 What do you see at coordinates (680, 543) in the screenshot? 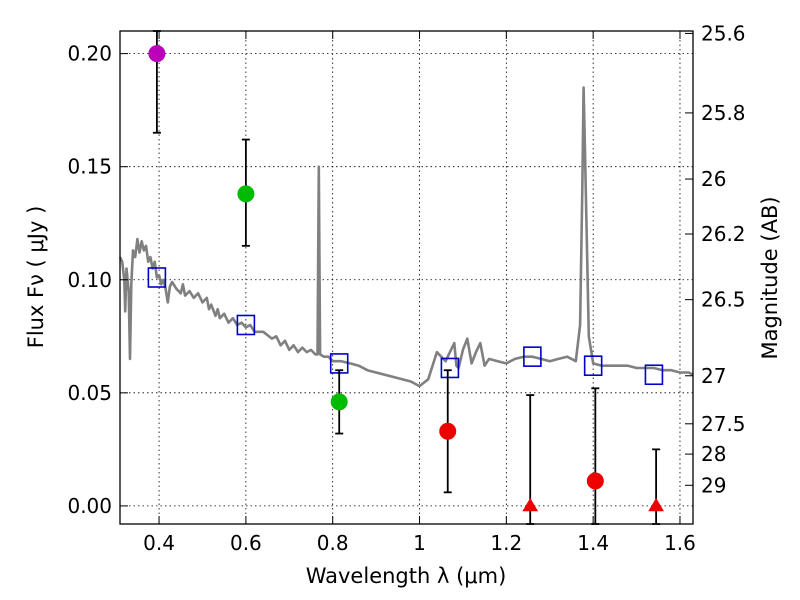
I see `x-tick-label: 1.6` at bounding box center [680, 543].